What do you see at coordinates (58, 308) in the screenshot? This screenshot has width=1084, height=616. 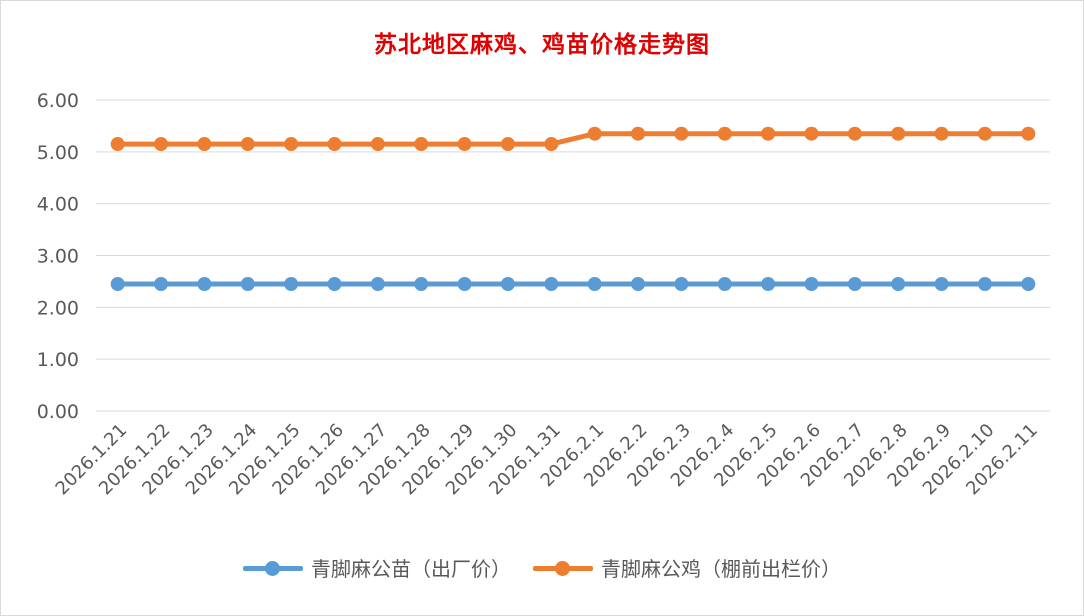 I see `y-tick-label-2: 2.00` at bounding box center [58, 308].